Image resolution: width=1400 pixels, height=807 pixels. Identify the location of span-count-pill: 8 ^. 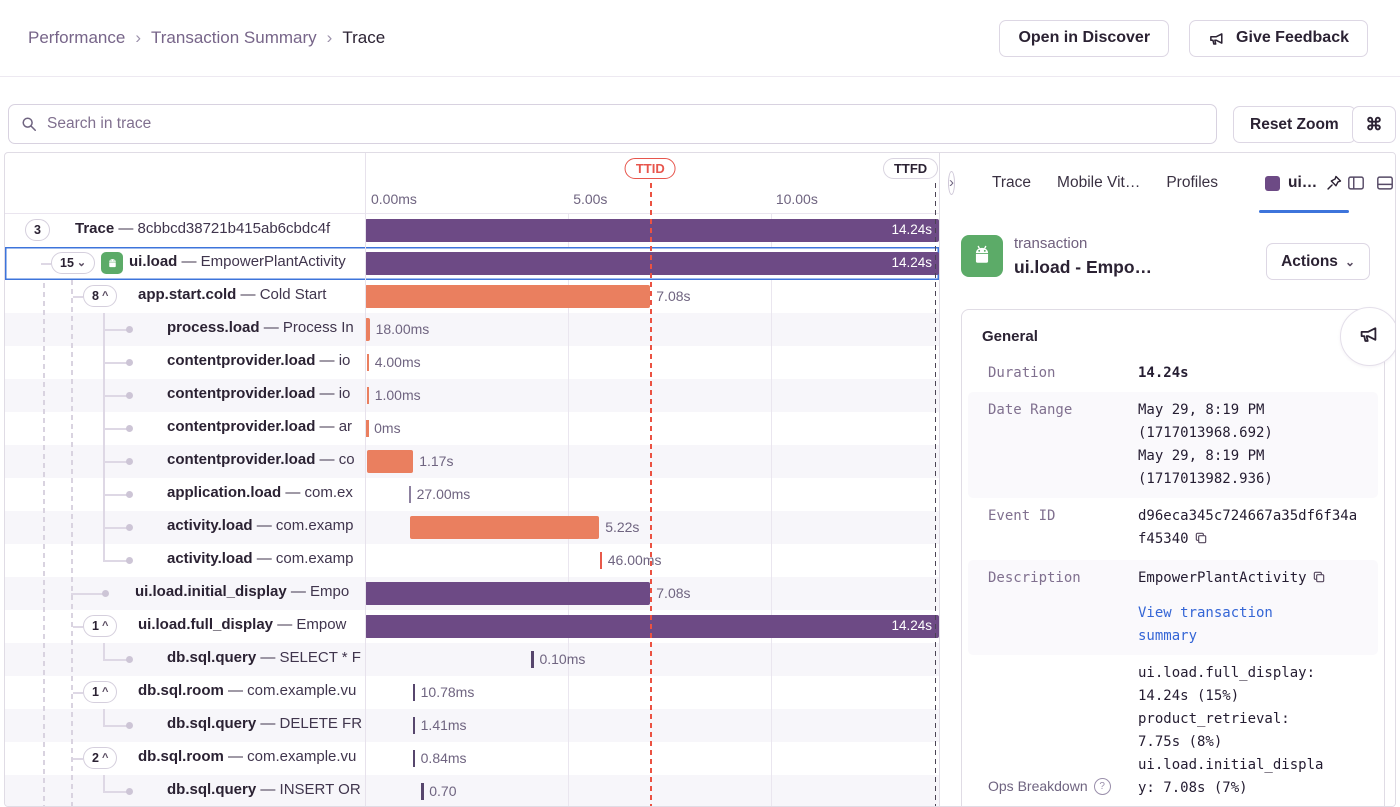
(100, 296).